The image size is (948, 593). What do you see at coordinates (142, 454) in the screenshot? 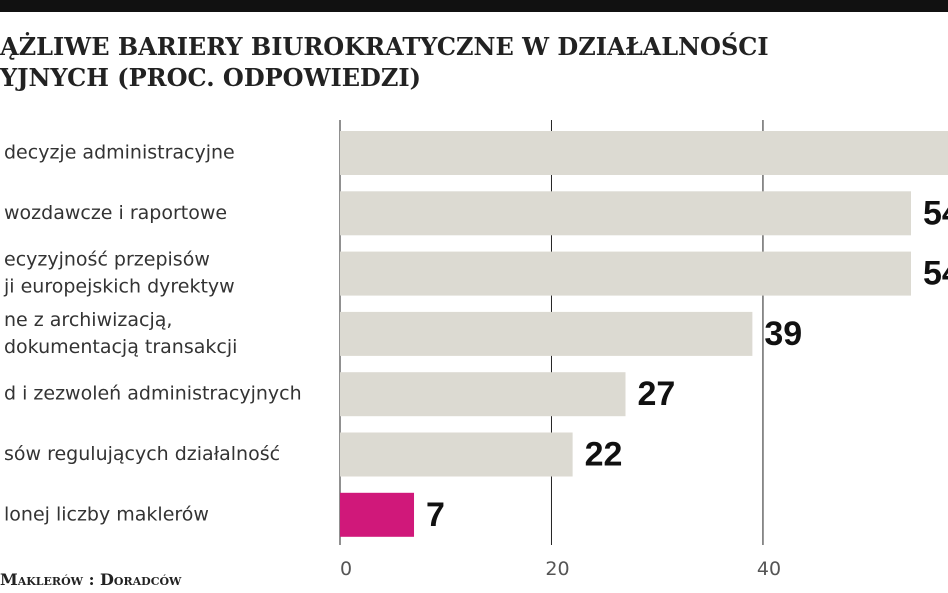
I see `category-label: sów regulujących działalność` at bounding box center [142, 454].